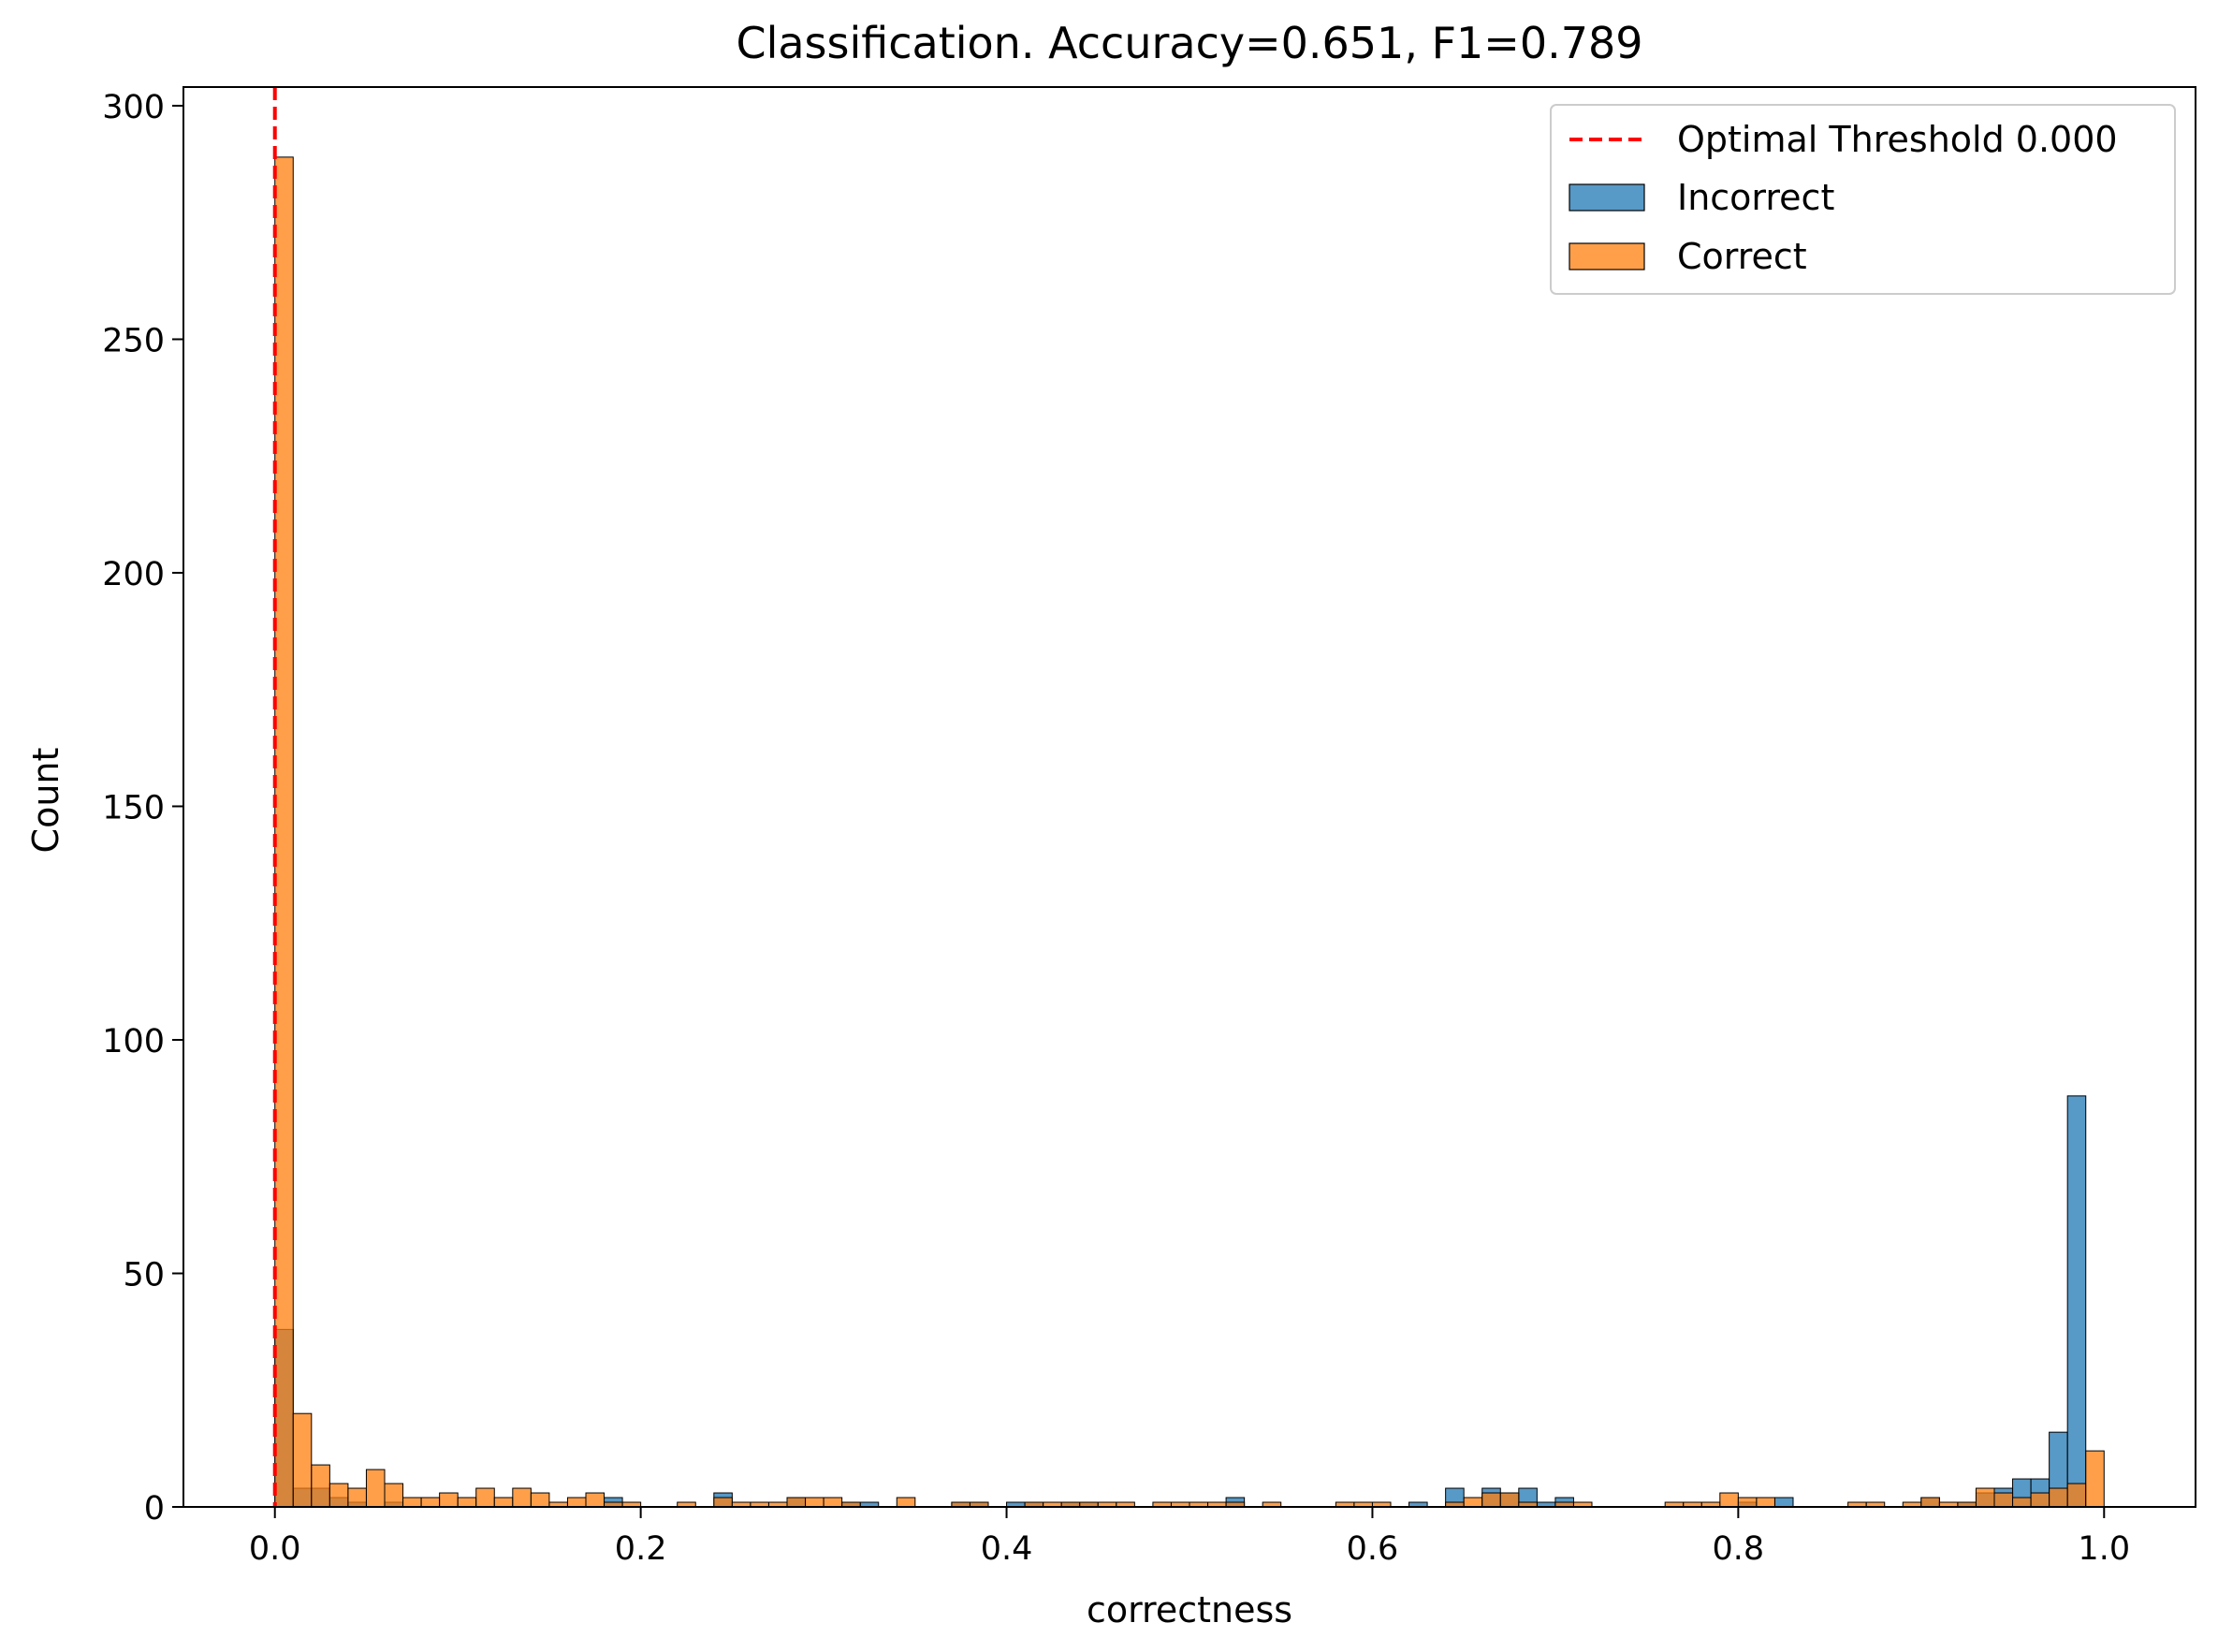 The image size is (2218, 1652). Describe the element at coordinates (134, 808) in the screenshot. I see `y-tick-label: 150` at that location.